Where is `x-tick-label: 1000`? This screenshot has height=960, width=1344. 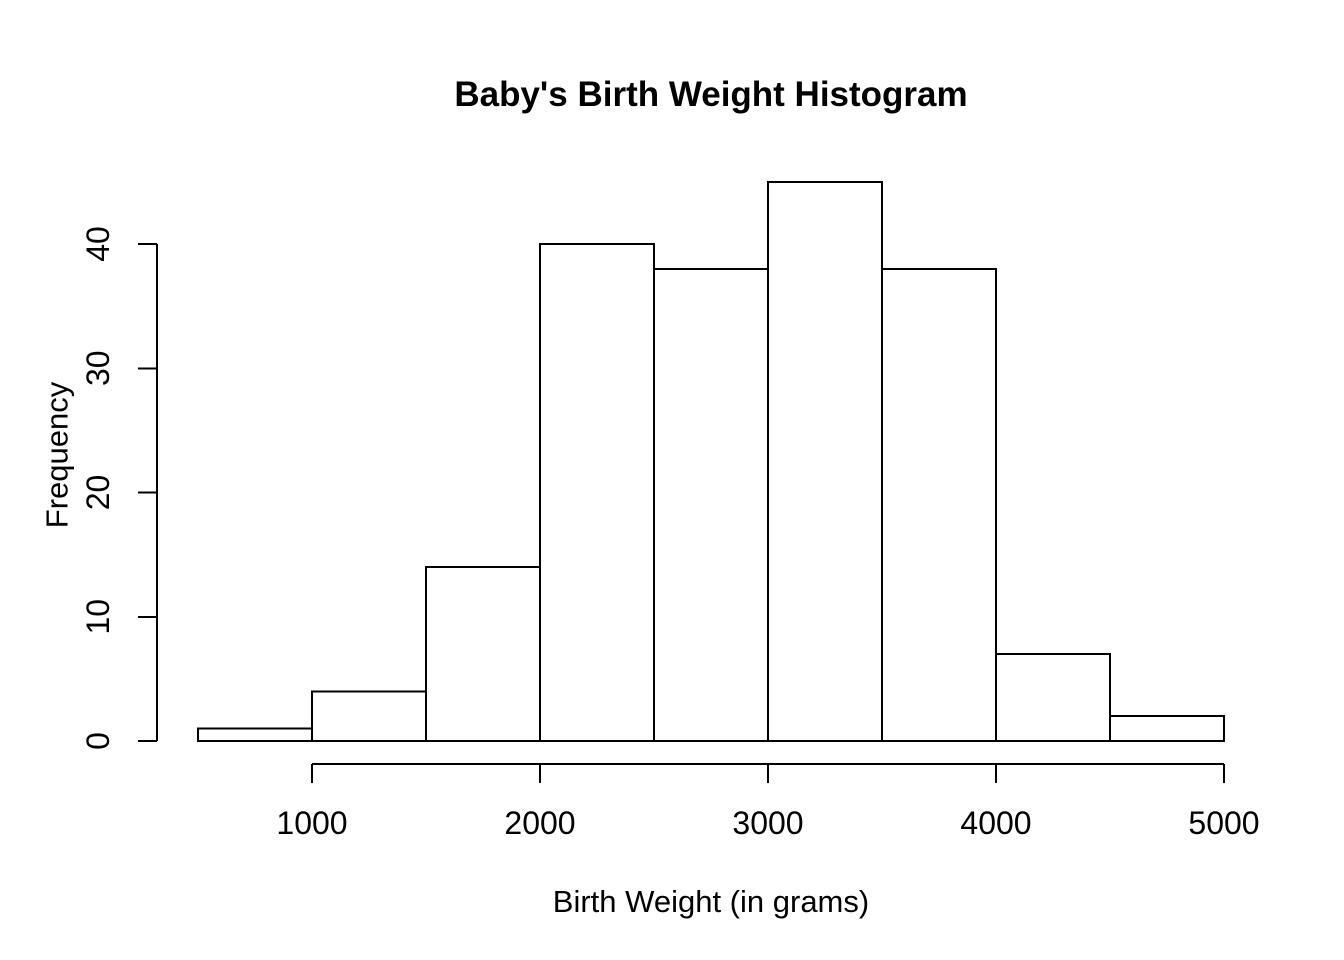 x-tick-label: 1000 is located at coordinates (311, 823).